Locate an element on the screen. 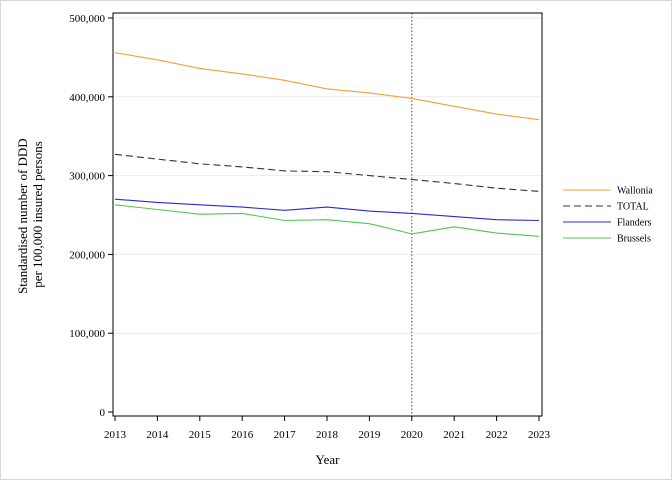  series-line-brussels is located at coordinates (327, 220).